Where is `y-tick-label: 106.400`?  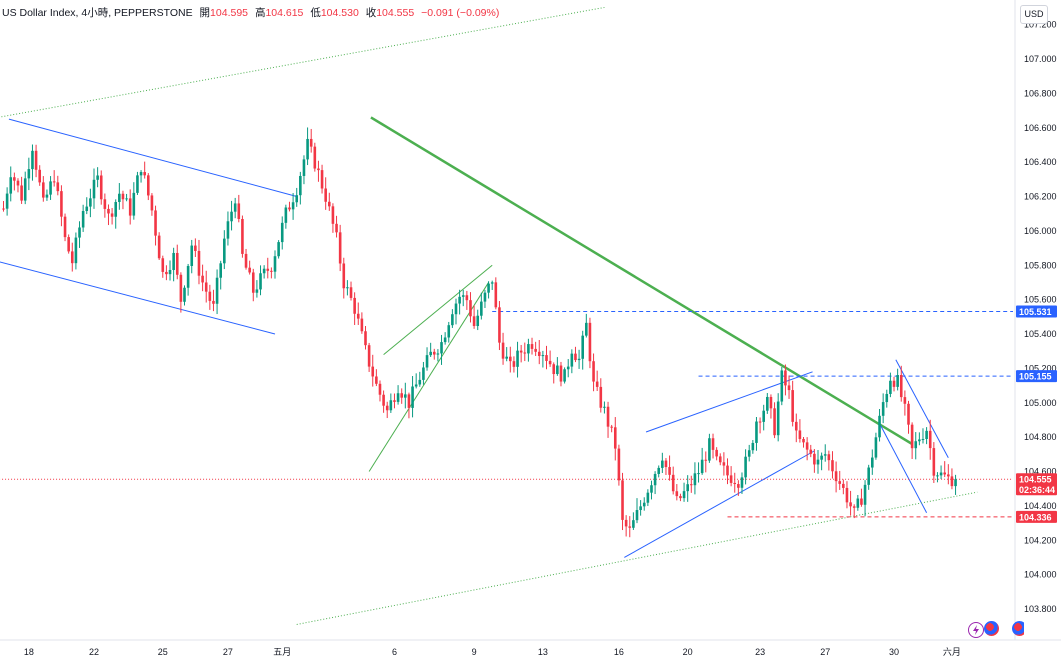
y-tick-label: 106.400 is located at coordinates (1040, 162).